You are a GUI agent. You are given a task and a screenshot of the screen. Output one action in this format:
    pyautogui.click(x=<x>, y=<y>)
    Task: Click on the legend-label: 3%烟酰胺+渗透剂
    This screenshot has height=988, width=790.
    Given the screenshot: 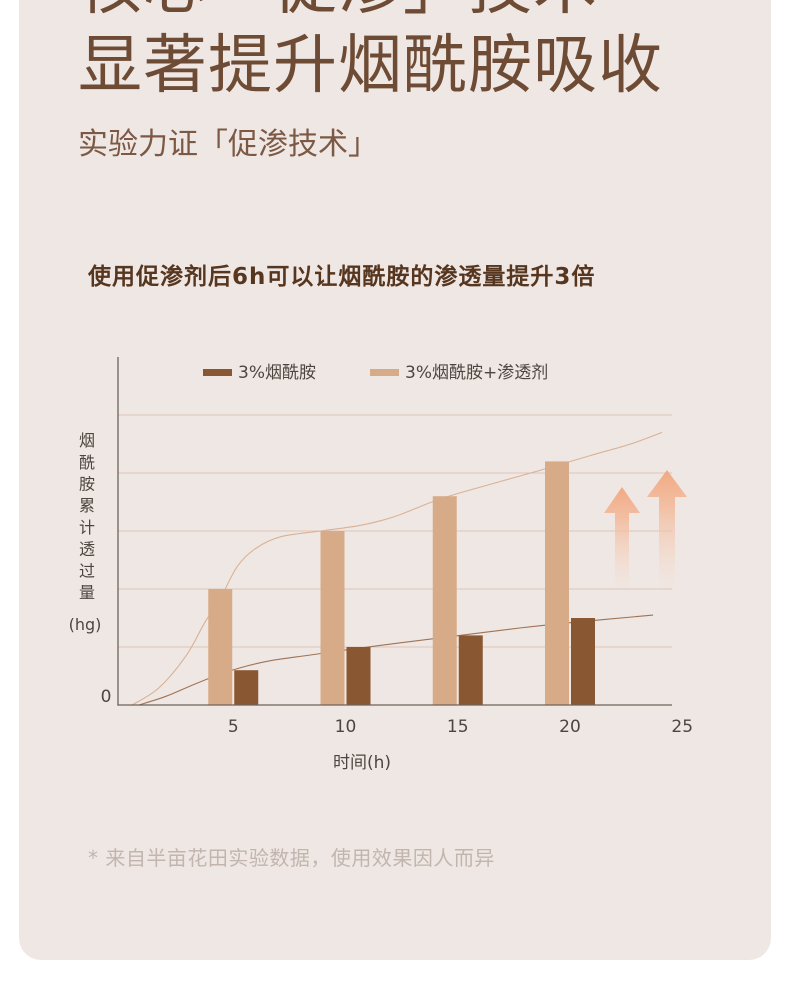 What is the action you would take?
    pyautogui.click(x=477, y=373)
    